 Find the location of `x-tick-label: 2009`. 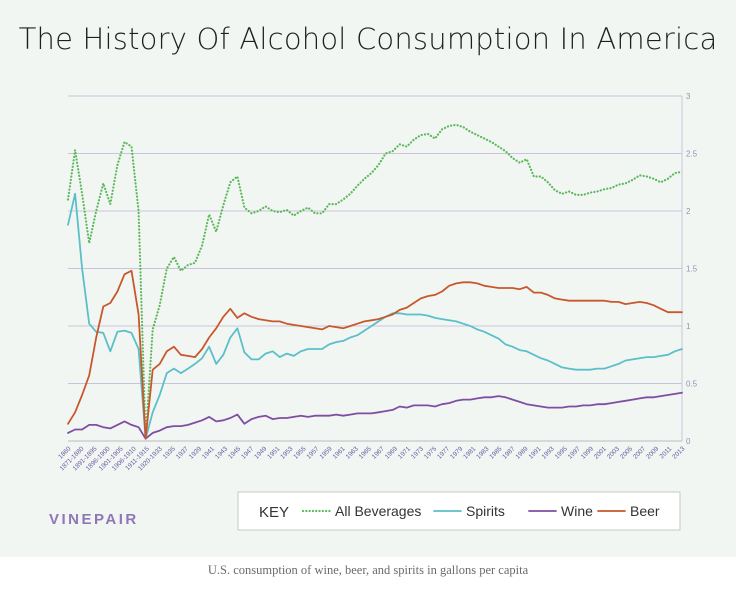

x-tick-label: 2009 is located at coordinates (652, 452).